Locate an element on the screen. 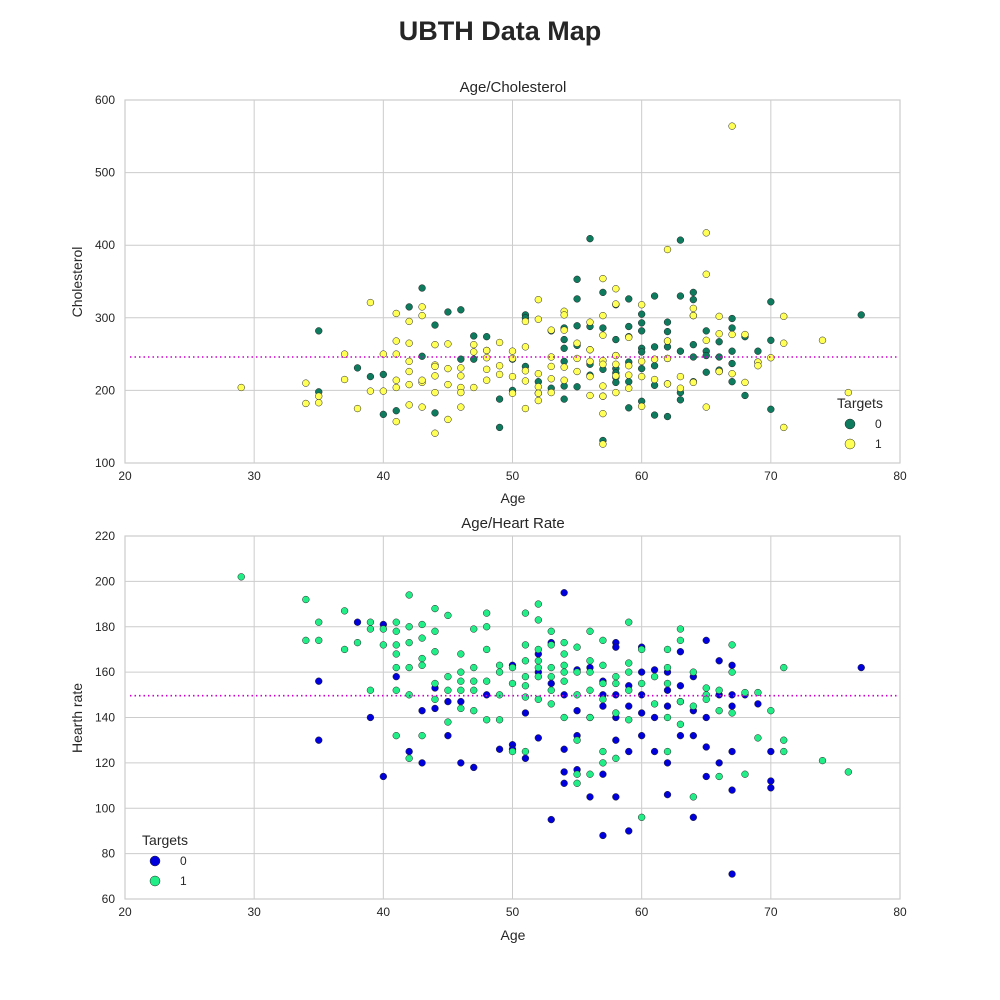  x-tick-label: 80 is located at coordinates (900, 912).